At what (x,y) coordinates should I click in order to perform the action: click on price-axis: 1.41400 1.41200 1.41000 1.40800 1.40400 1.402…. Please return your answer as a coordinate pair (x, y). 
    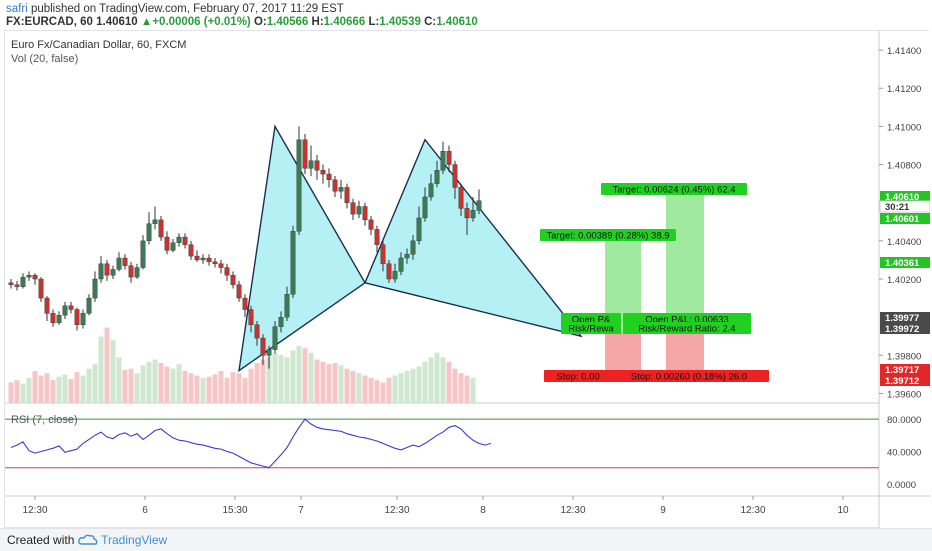
    Looking at the image, I should click on (905, 223).